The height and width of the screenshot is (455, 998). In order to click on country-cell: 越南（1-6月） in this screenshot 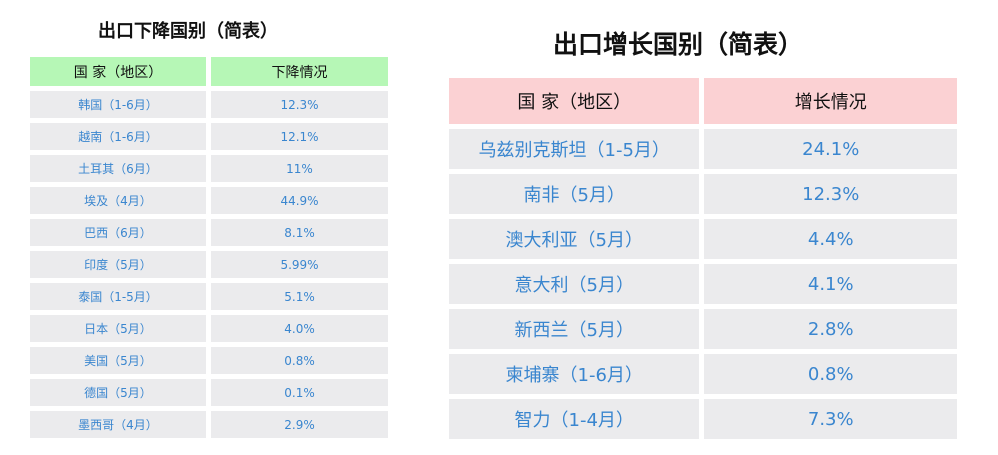, I will do `click(118, 136)`.